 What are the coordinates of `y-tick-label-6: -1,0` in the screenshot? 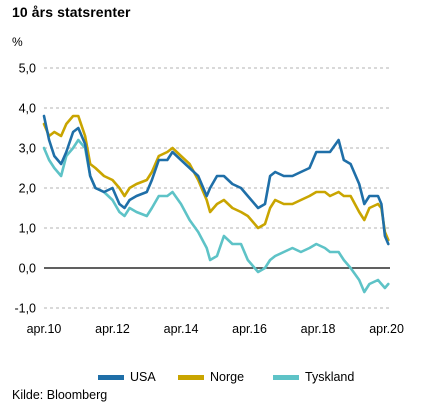 It's located at (25, 309).